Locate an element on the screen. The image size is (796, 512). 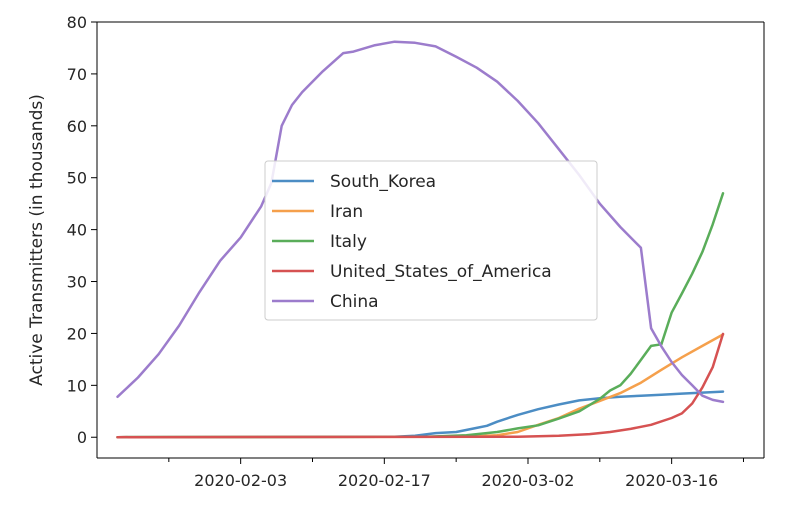
legend-label: Italy is located at coordinates (348, 242).